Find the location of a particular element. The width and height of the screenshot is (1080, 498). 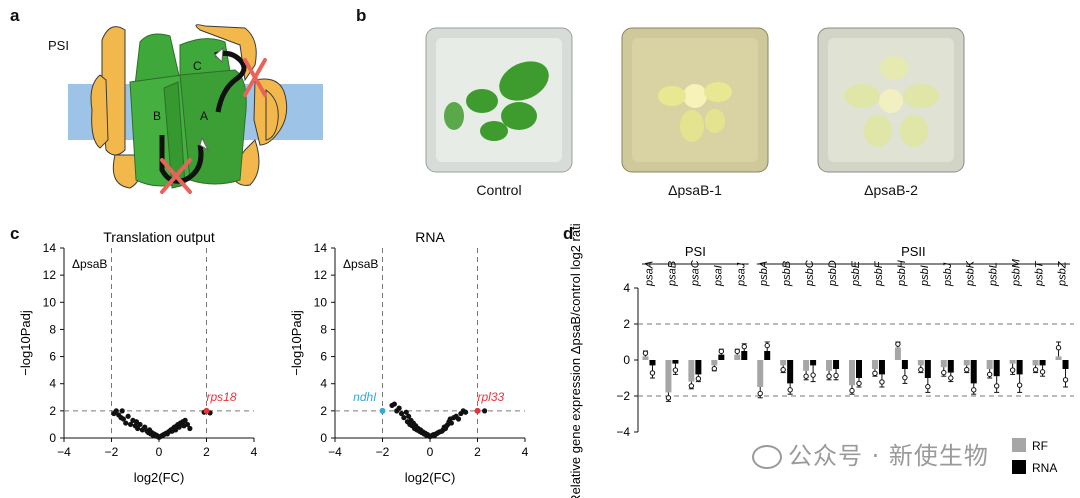

gene-label: psbM is located at coordinates (1017, 272).